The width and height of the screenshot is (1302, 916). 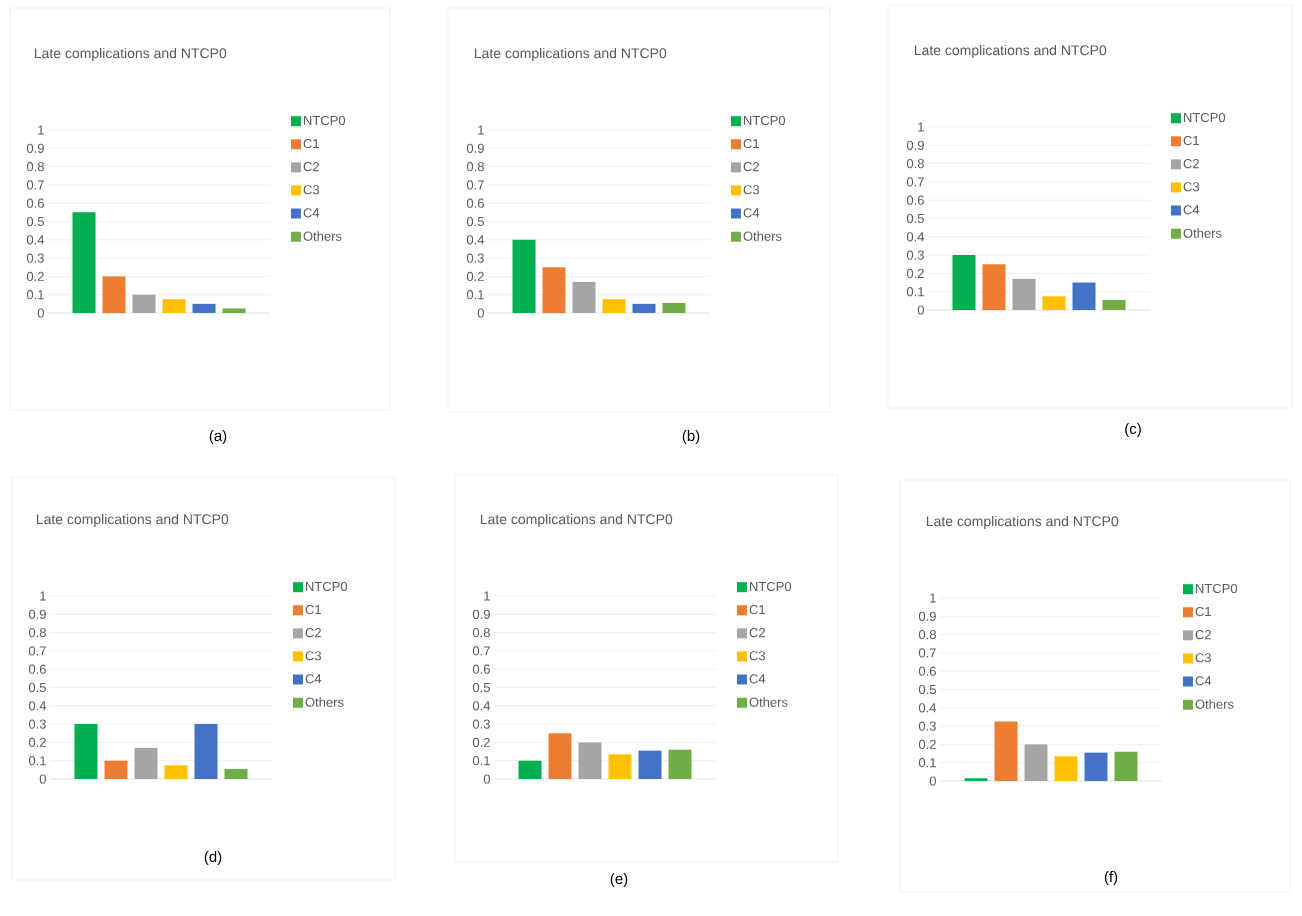 I want to click on text: (b), so click(x=691, y=437).